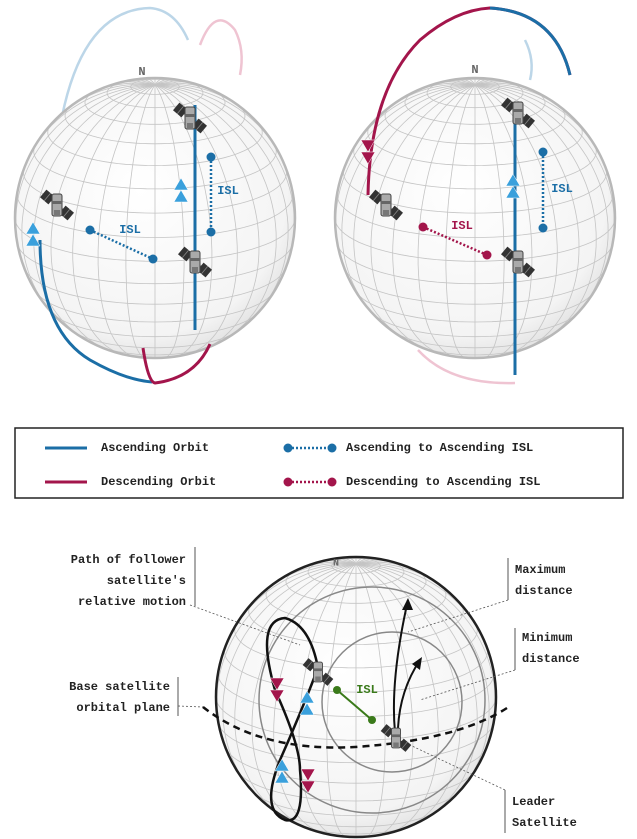 Image resolution: width=637 pixels, height=839 pixels. What do you see at coordinates (443, 482) in the screenshot?
I see `legend-label: Descending to Ascending ISL` at bounding box center [443, 482].